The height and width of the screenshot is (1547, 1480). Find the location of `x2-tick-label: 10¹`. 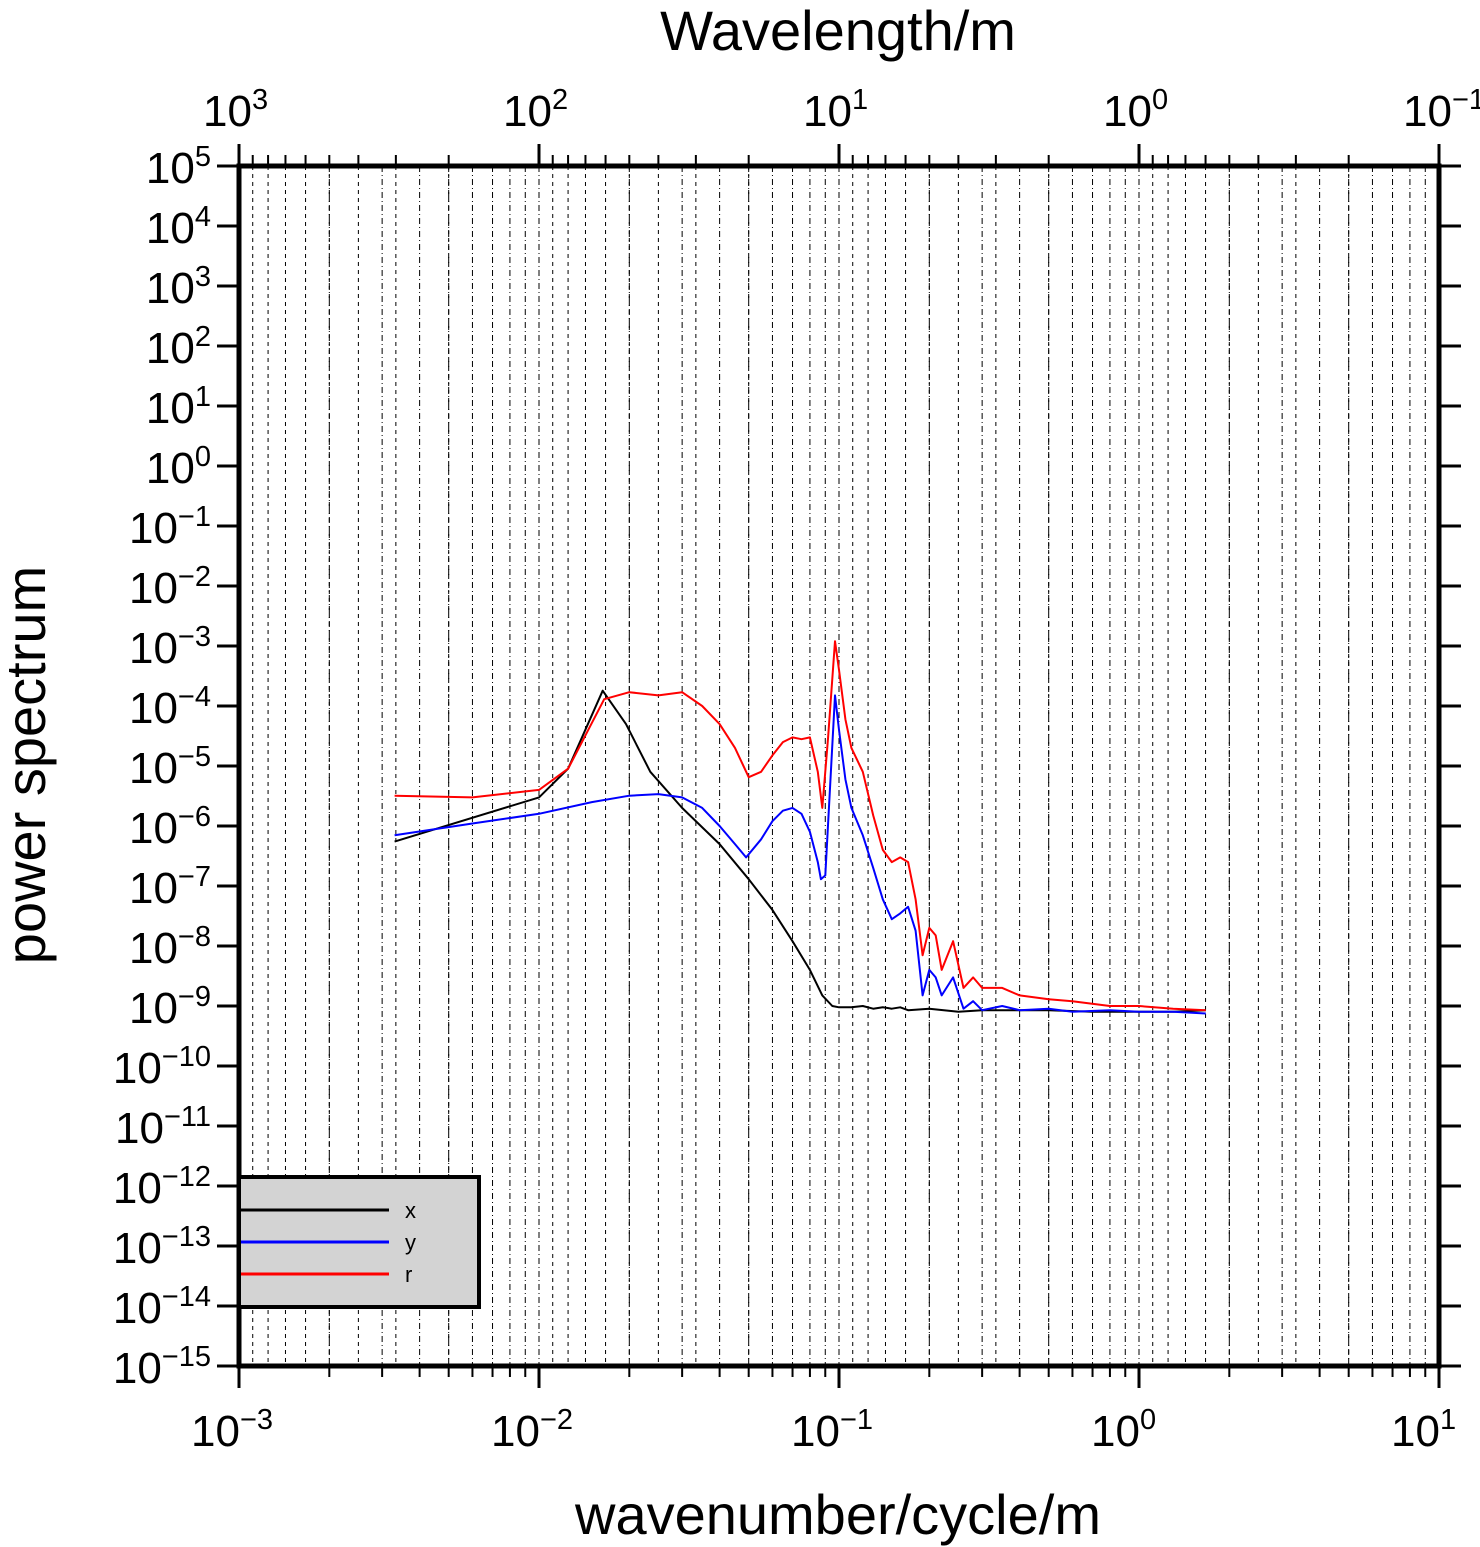

x2-tick-label: 10¹ is located at coordinates (835, 110).